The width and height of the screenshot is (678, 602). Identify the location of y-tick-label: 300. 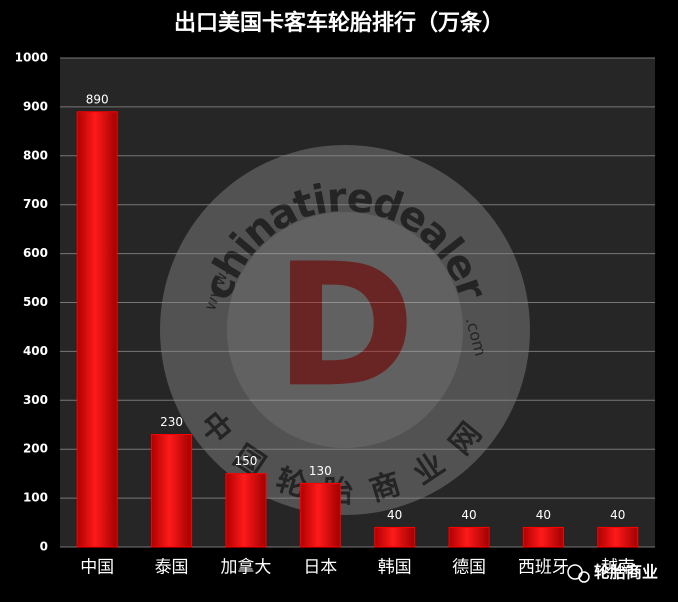
(35, 400).